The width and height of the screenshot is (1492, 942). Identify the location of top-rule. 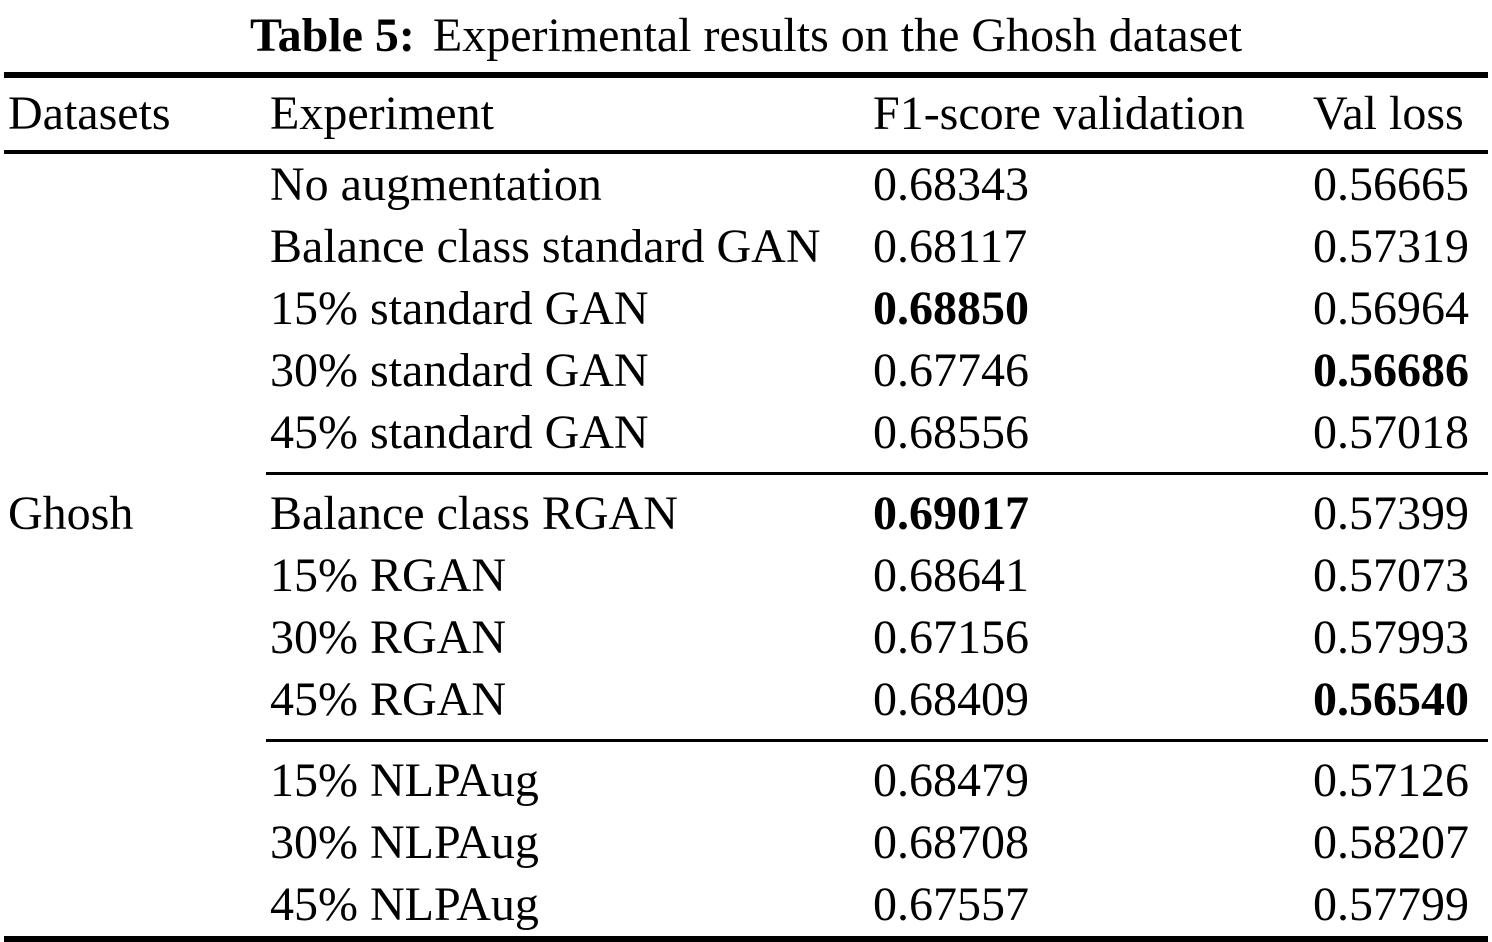
(746, 75).